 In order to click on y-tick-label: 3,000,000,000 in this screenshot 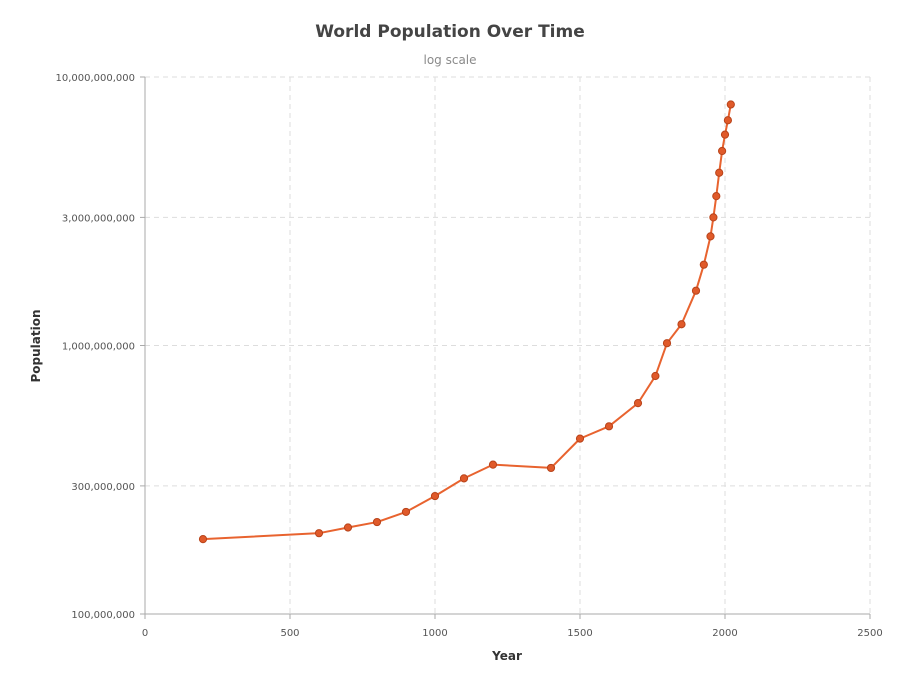, I will do `click(98, 218)`.